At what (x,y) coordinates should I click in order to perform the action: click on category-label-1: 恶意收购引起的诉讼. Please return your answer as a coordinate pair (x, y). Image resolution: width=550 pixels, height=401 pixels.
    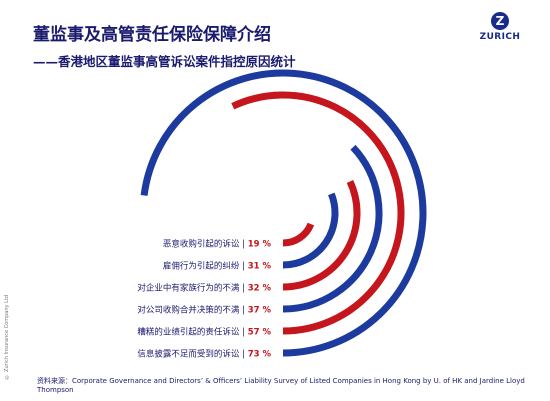
    Looking at the image, I should click on (201, 244).